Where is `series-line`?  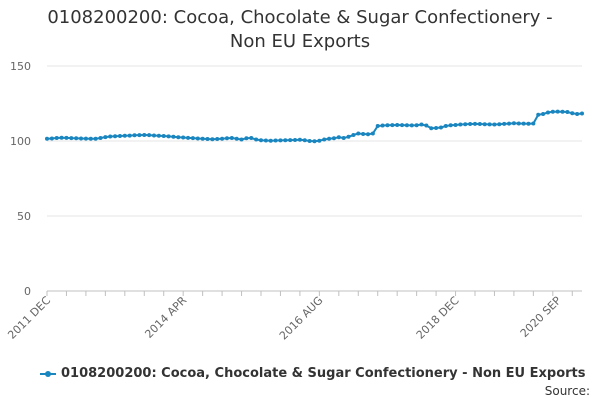
series-line is located at coordinates (314, 126).